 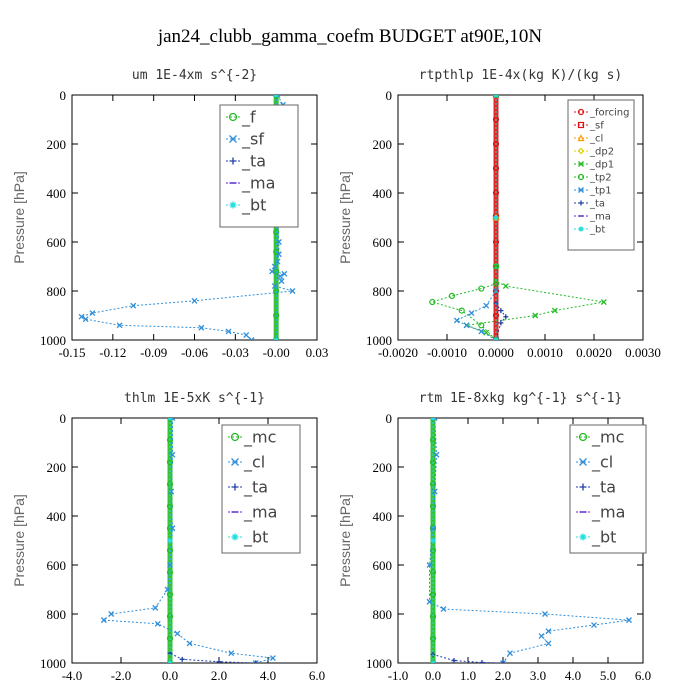 I want to click on y-tick-label: 1000, so click(x=53, y=663).